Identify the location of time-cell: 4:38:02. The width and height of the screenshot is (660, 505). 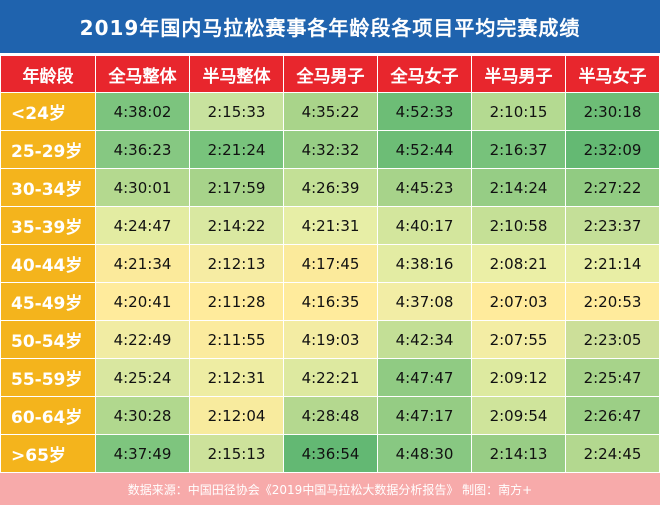
(142, 111).